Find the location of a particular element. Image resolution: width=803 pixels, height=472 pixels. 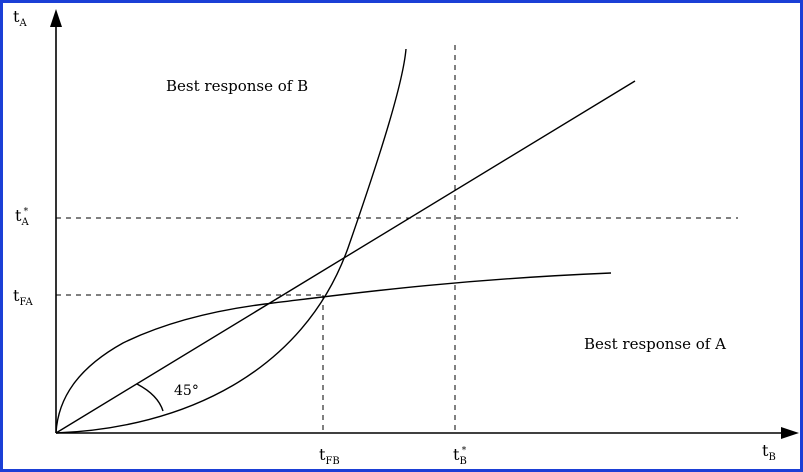

y-axis-symbol: t is located at coordinates (16, 16).